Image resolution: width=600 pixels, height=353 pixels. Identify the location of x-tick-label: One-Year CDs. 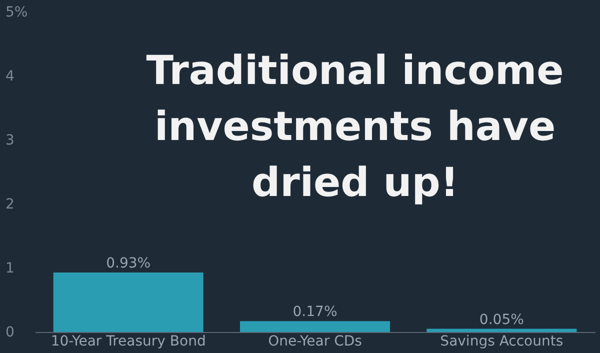
(315, 342).